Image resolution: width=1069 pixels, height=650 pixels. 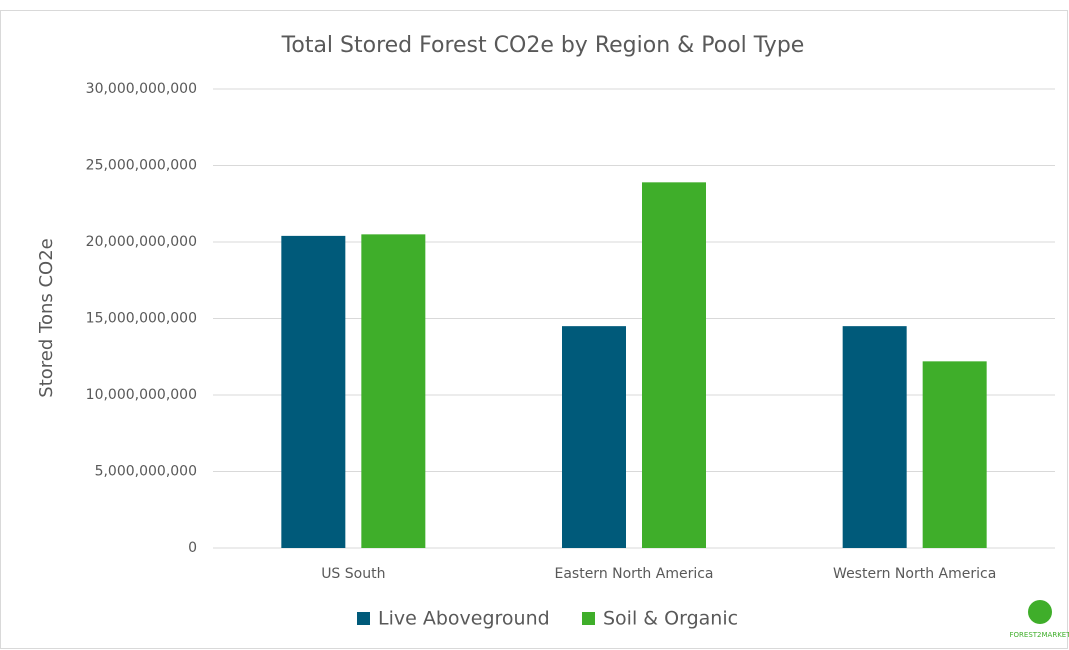 I want to click on y-tick-label: 30,000,000,000, so click(x=141, y=89).